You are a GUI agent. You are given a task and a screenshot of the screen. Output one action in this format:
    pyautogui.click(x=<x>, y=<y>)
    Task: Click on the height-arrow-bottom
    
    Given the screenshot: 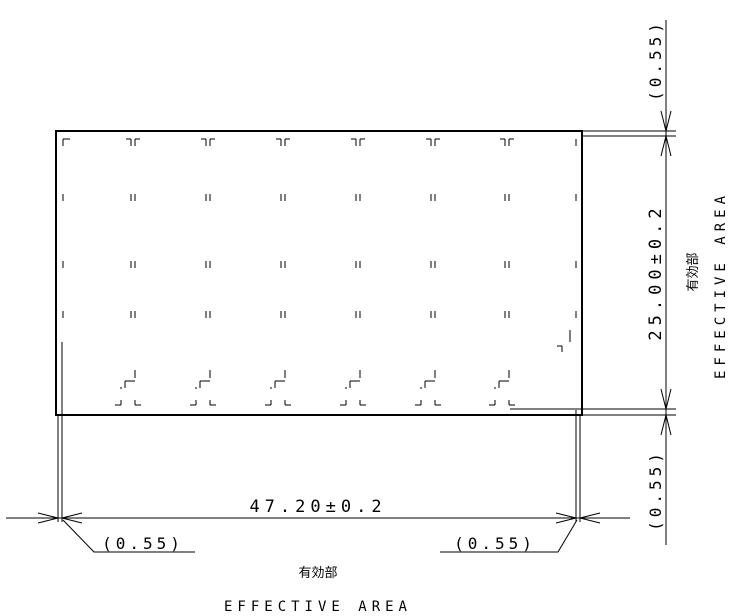 What is the action you would take?
    pyautogui.click(x=666, y=399)
    